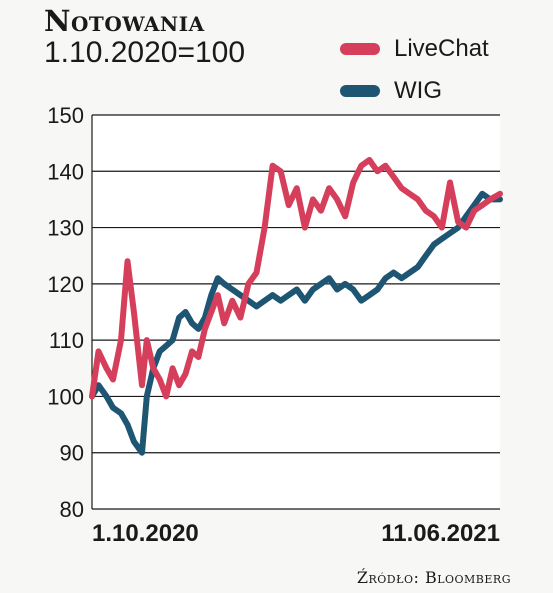 The height and width of the screenshot is (593, 553). I want to click on legend: LiveChat WIG, so click(414, 70).